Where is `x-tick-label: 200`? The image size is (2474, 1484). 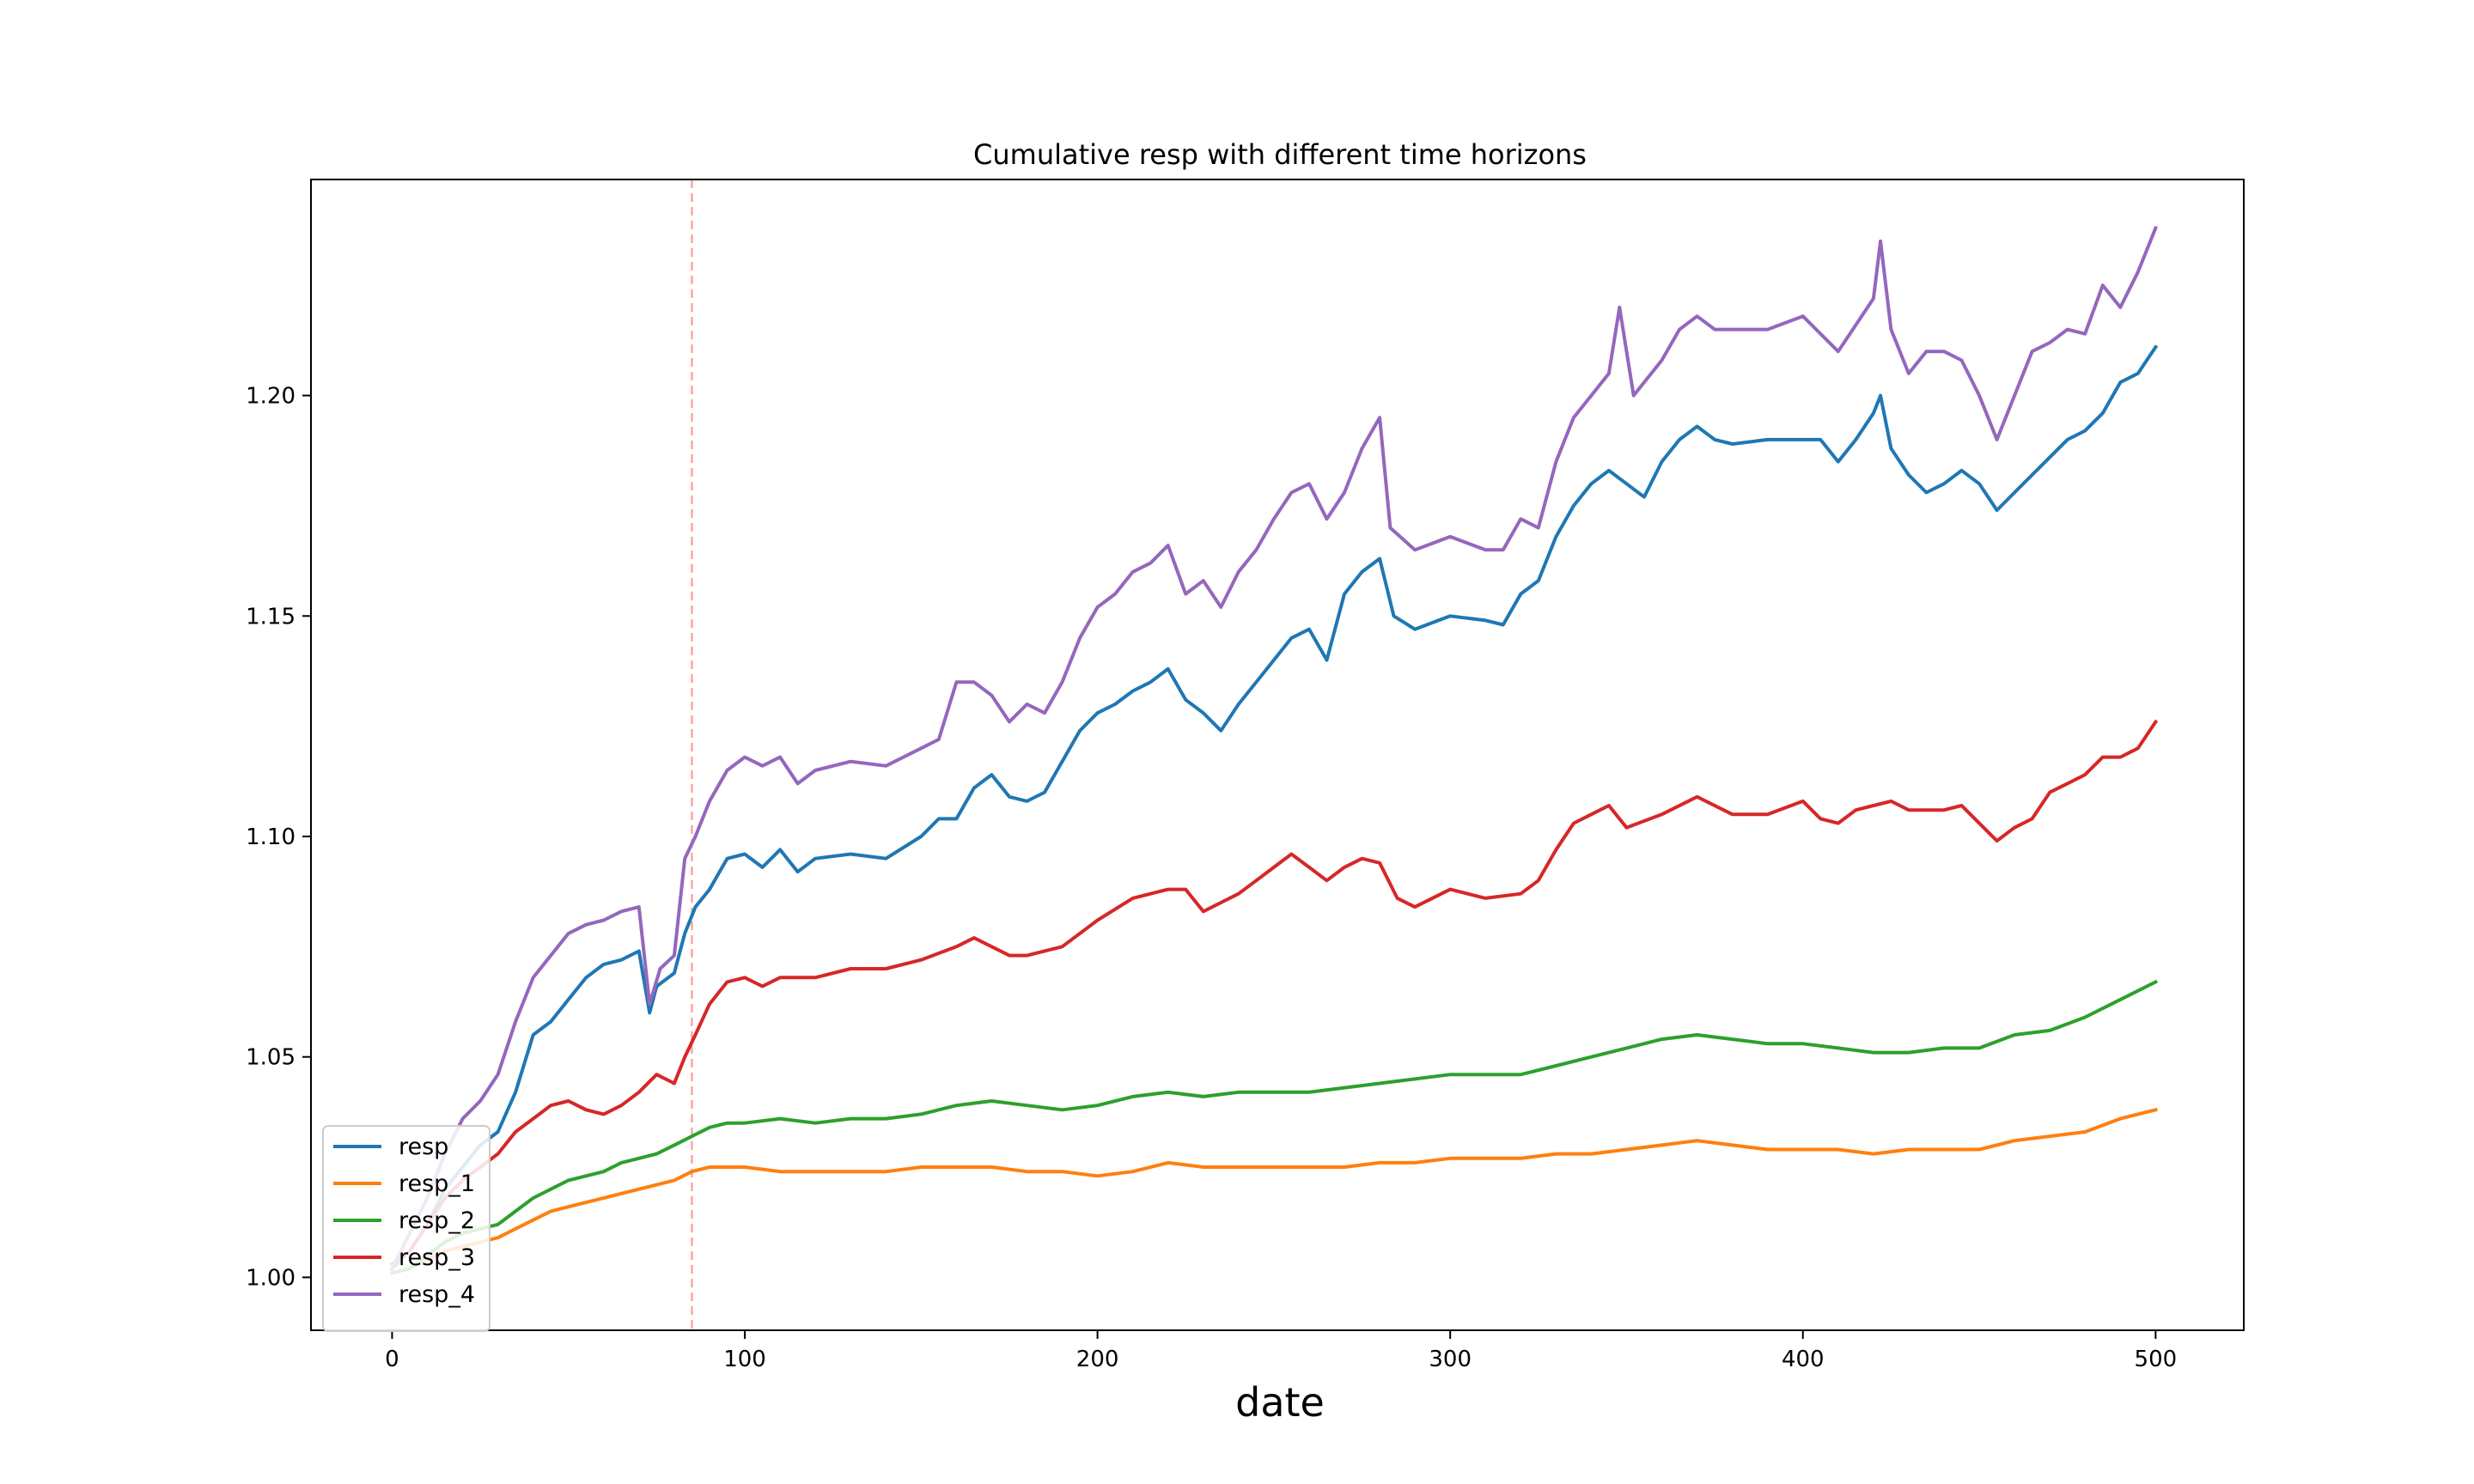
x-tick-label: 200 is located at coordinates (1097, 1359).